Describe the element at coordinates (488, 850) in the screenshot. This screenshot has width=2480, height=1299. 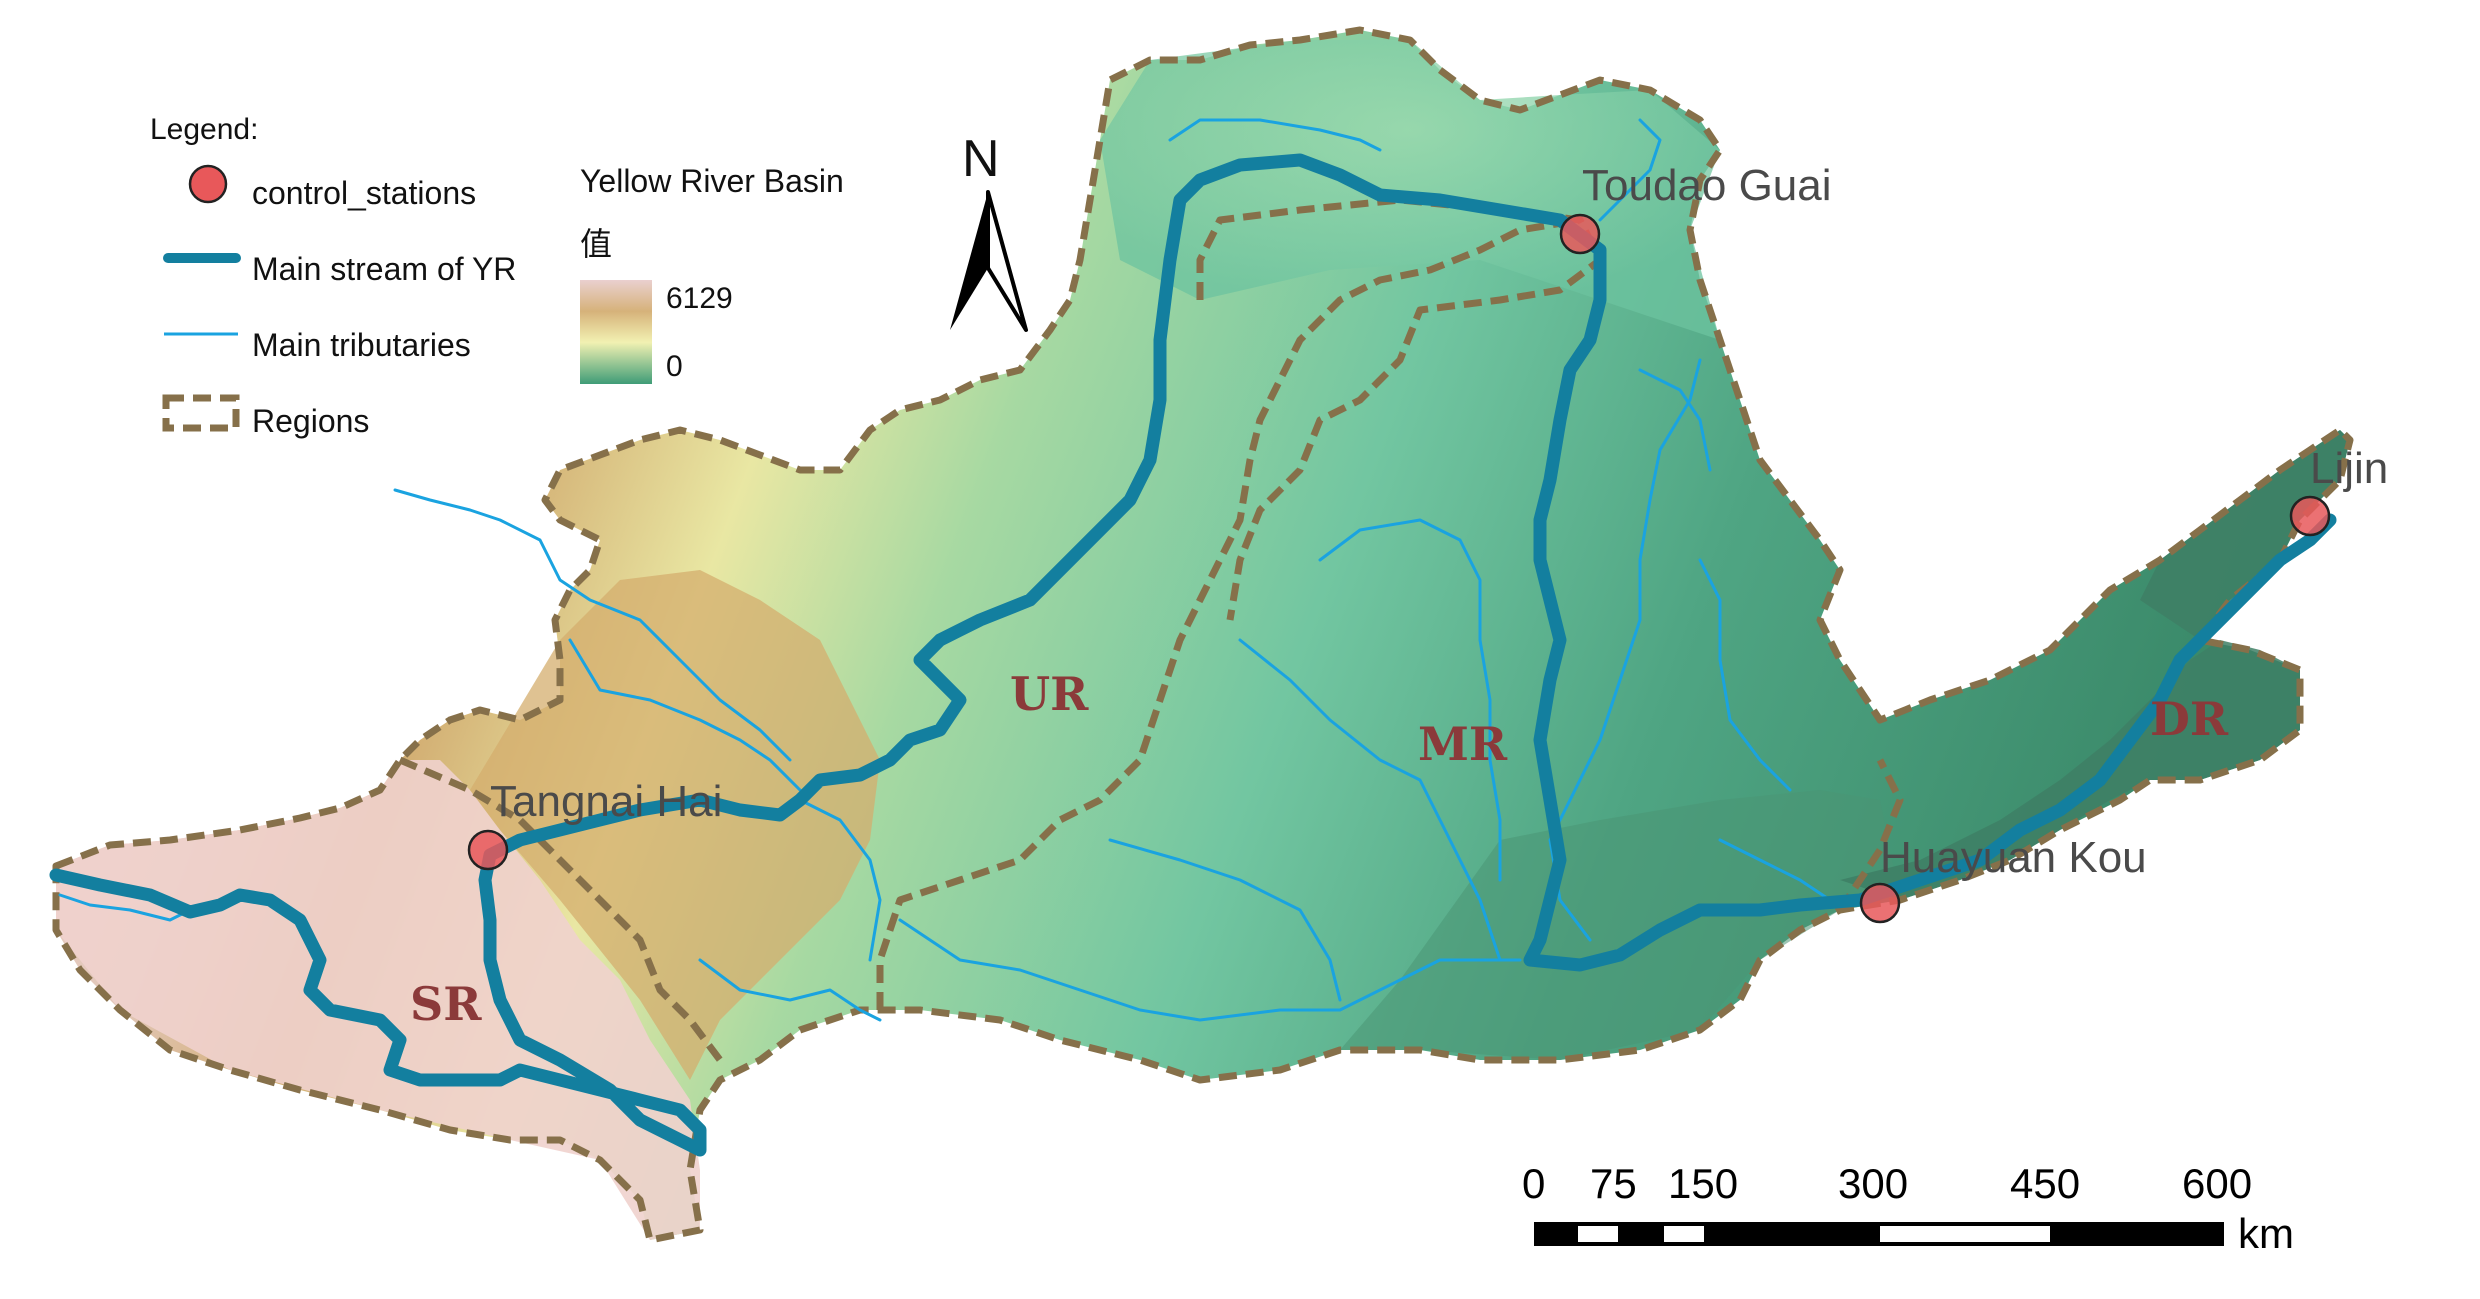
I see `station-marker-tangnai-hai` at that location.